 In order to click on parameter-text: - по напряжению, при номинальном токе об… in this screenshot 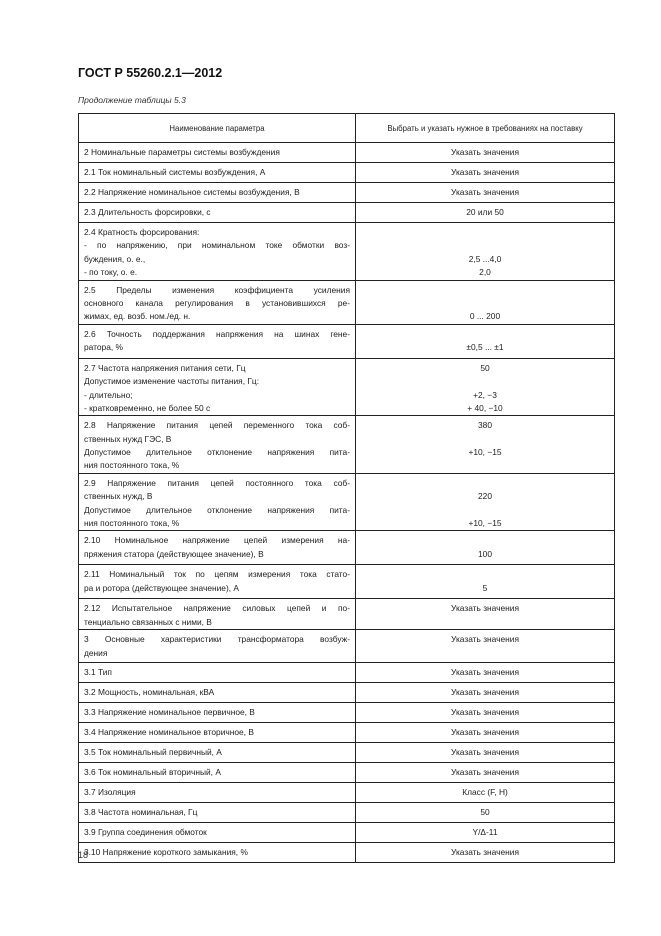, I will do `click(217, 245)`.